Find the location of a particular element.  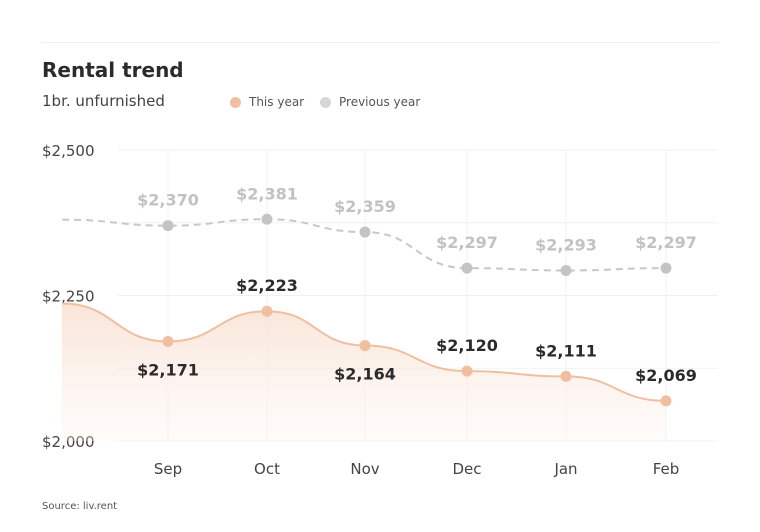

legend-dot-previous-year is located at coordinates (325, 102).